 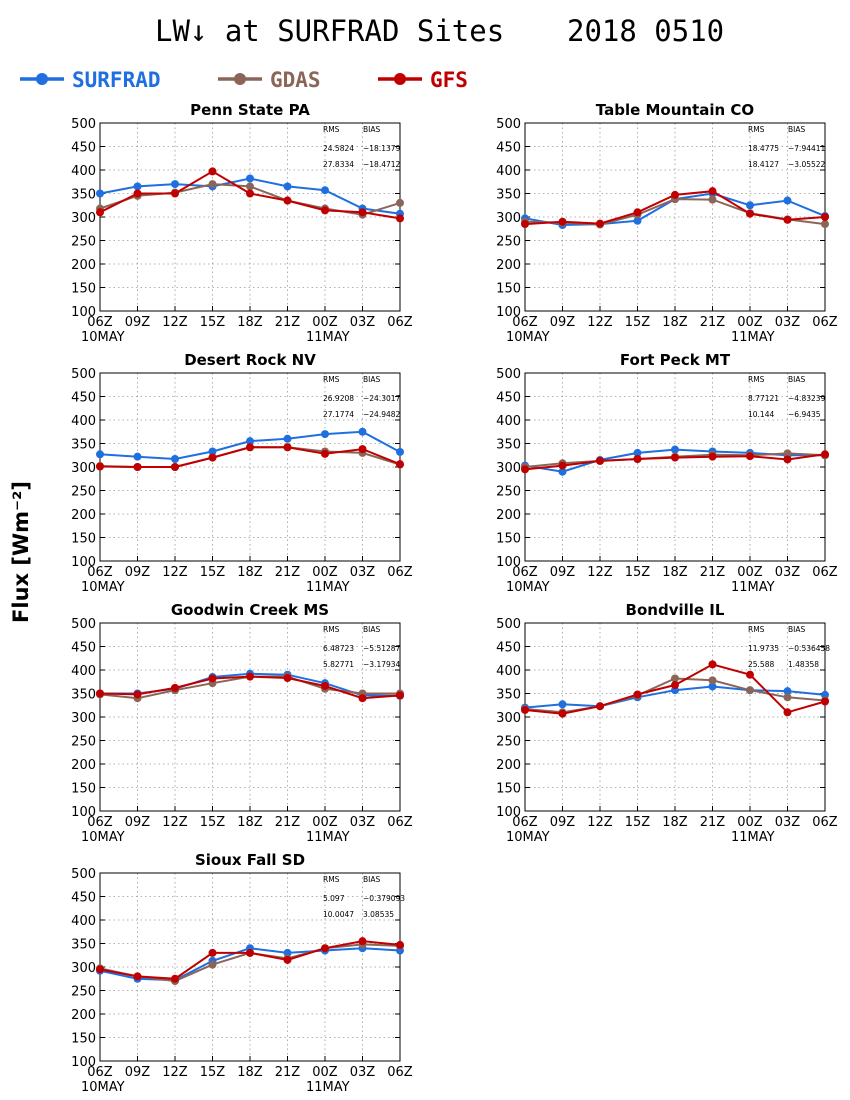 What do you see at coordinates (338, 648) in the screenshot?
I see `stats-gdas-rms: 6.48723` at bounding box center [338, 648].